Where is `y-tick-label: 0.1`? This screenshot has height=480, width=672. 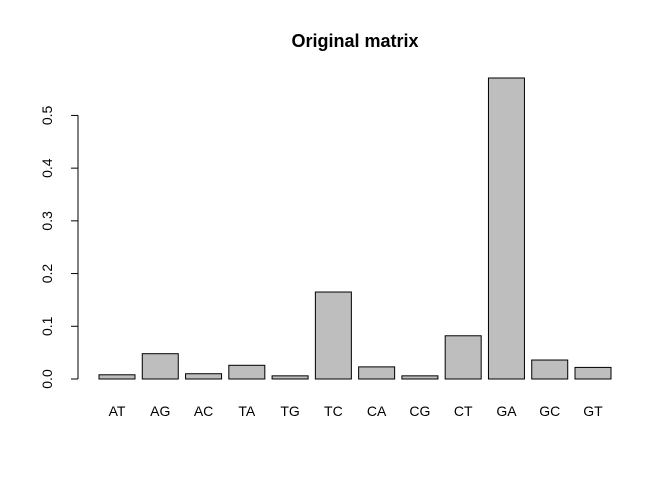
y-tick-label: 0.1 is located at coordinates (47, 326).